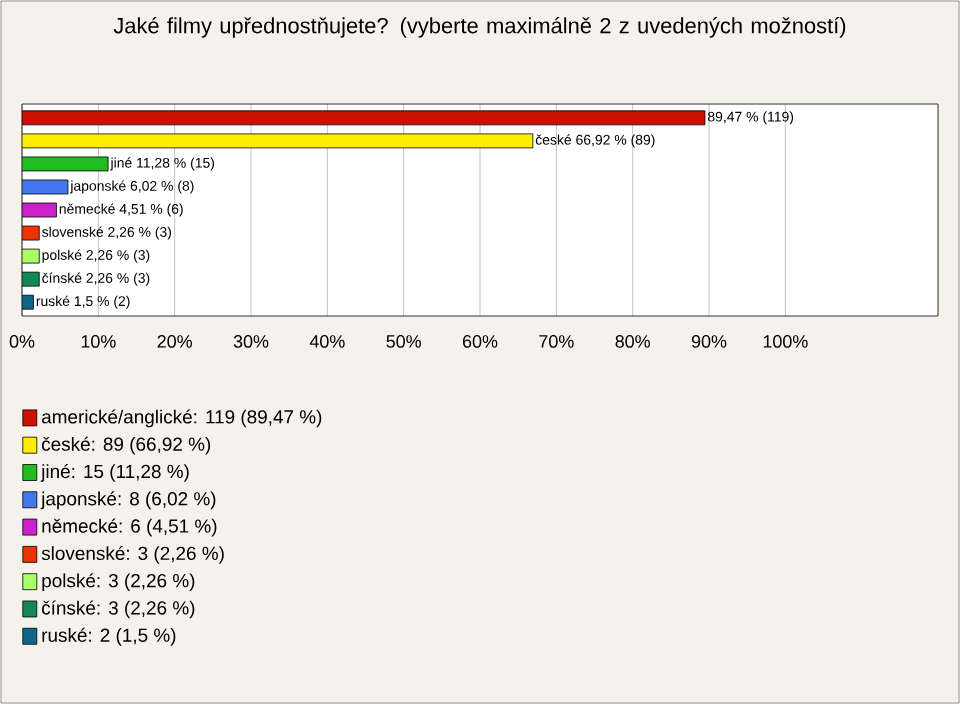 This screenshot has width=960, height=704. What do you see at coordinates (480, 341) in the screenshot?
I see `x-tick-label: 60%` at bounding box center [480, 341].